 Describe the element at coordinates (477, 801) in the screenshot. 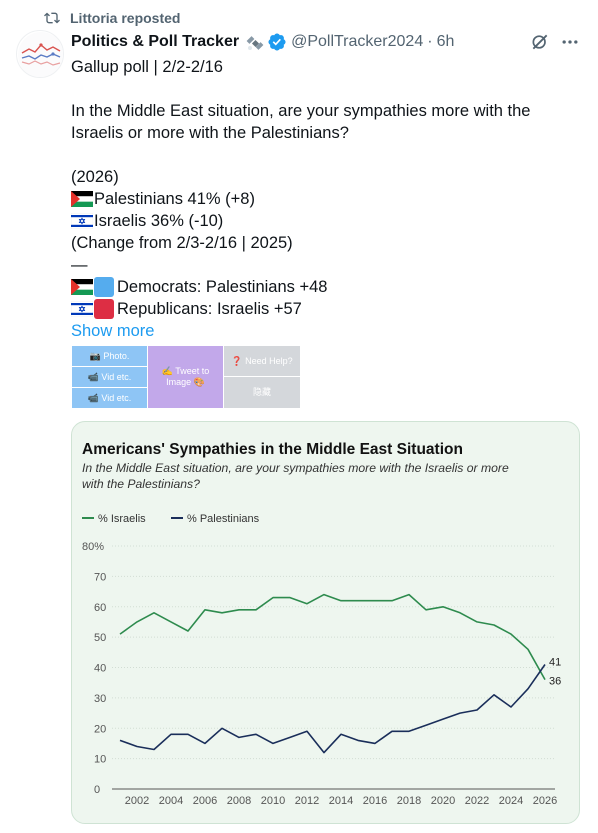

I see `x-tick-label: 2022` at that location.